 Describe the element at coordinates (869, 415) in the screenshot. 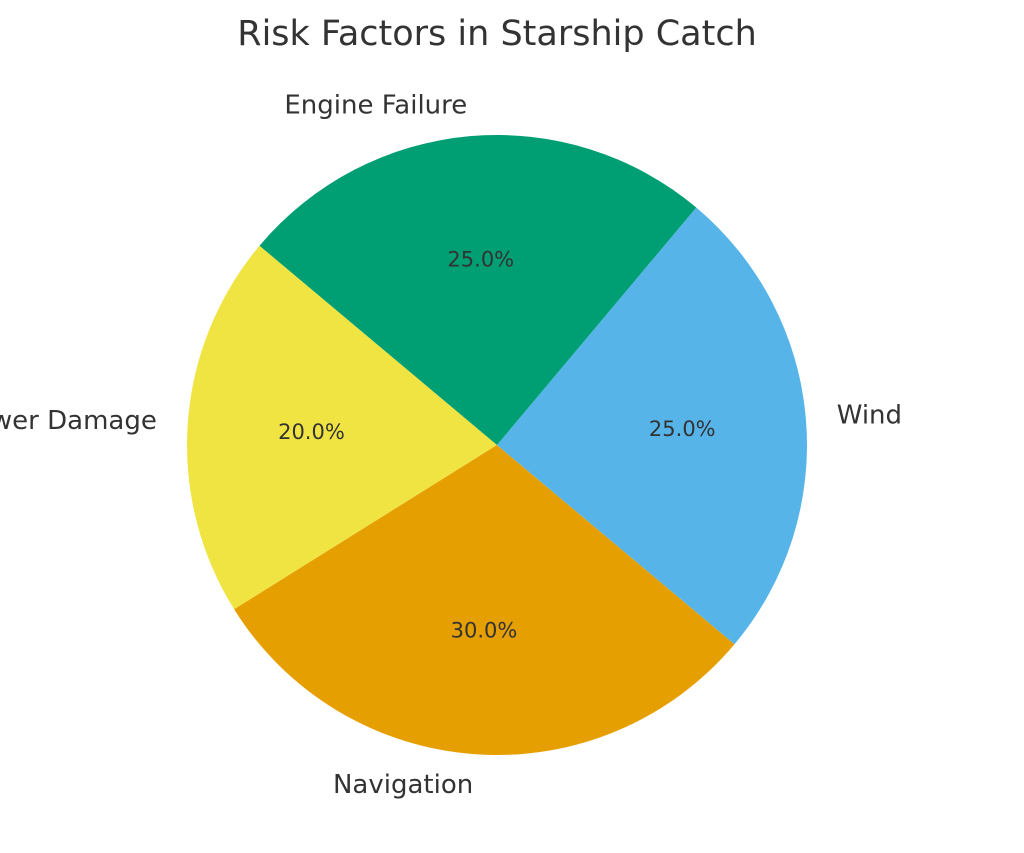

I see `slice-label-wind: Wind` at that location.